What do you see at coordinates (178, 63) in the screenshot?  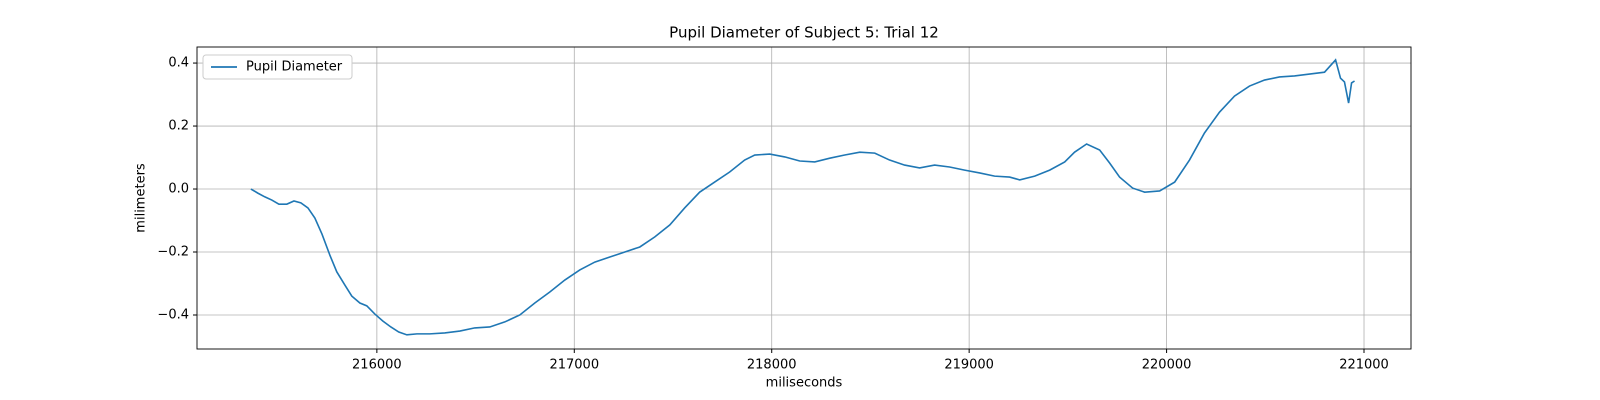 I see `y-tick-label: 0.4` at bounding box center [178, 63].